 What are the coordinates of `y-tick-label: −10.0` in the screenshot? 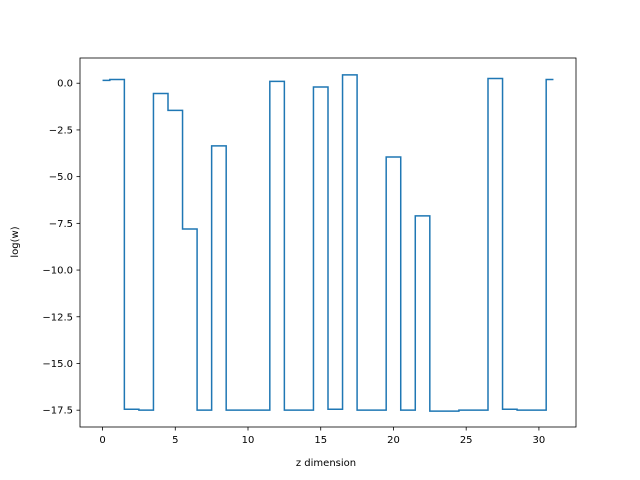 It's located at (57, 271).